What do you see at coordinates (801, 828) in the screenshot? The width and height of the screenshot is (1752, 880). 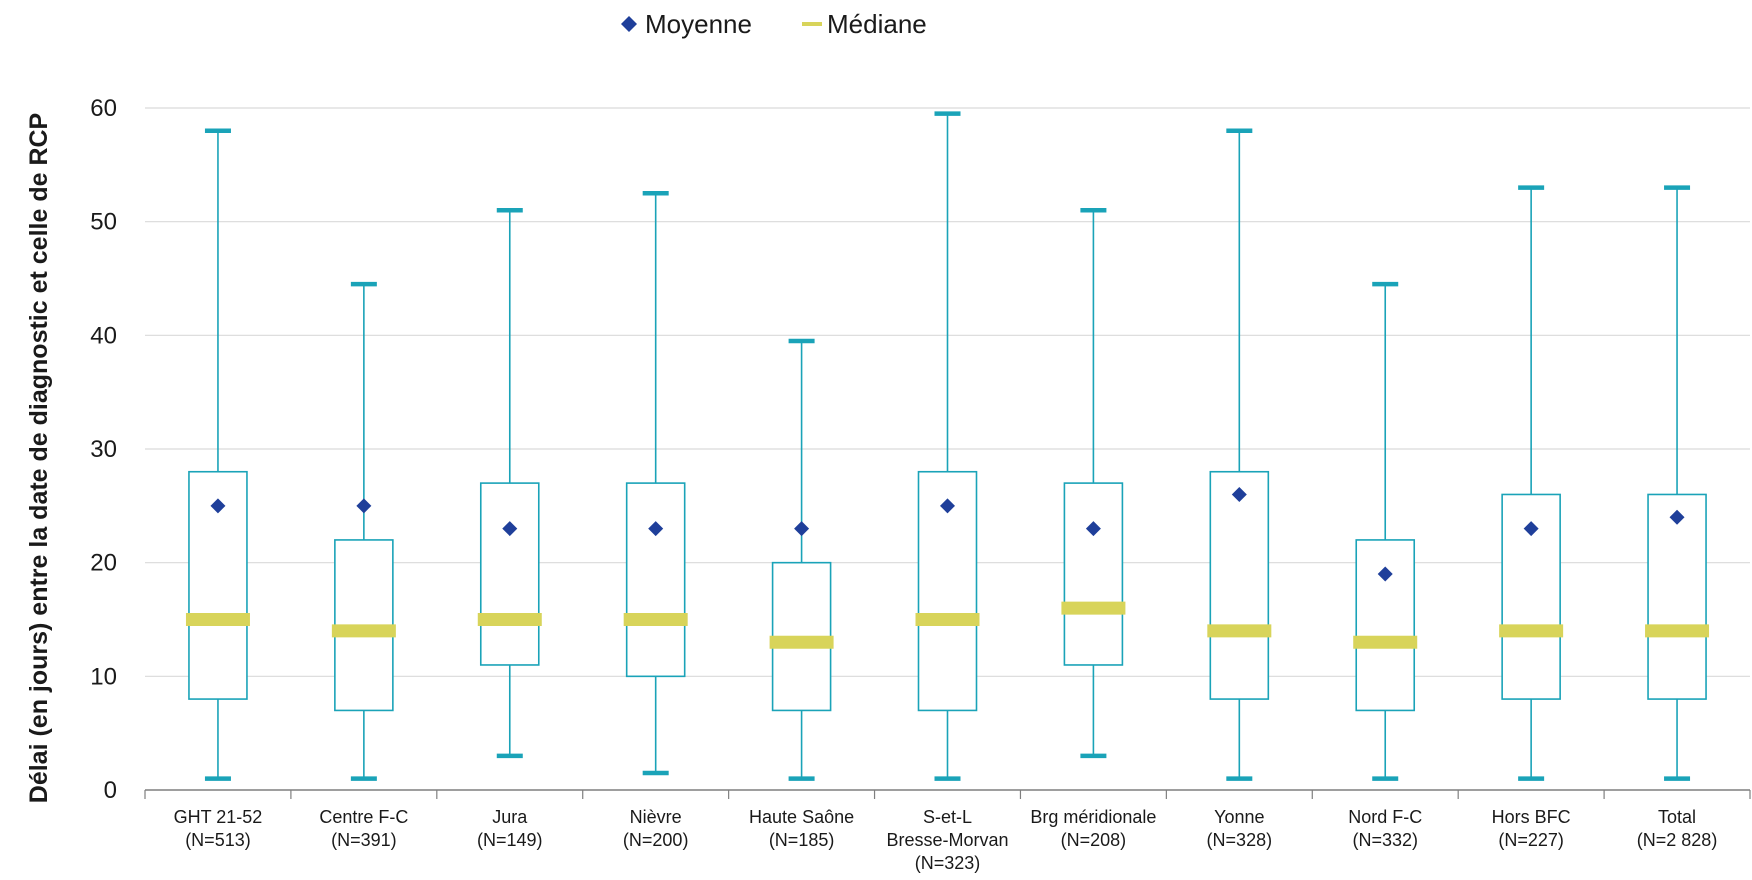 I see `x-category-label: Haute Saône (N=185)` at bounding box center [801, 828].